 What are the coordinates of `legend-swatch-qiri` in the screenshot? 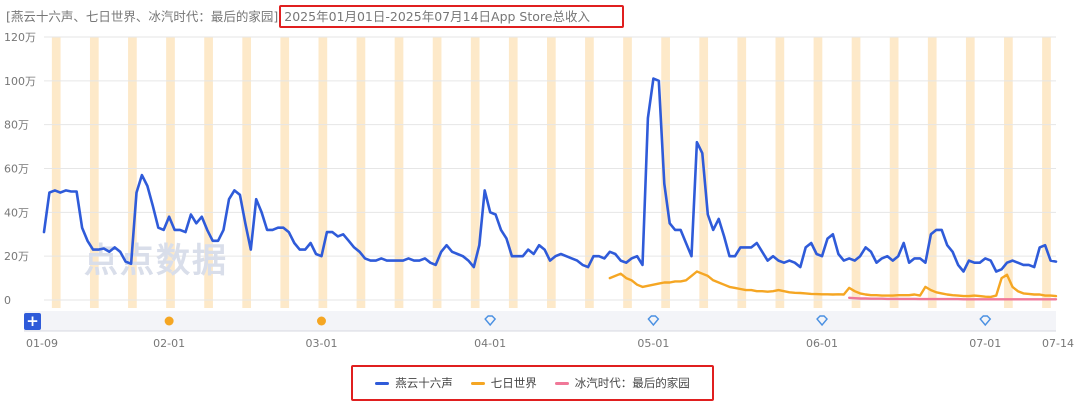 It's located at (477, 383).